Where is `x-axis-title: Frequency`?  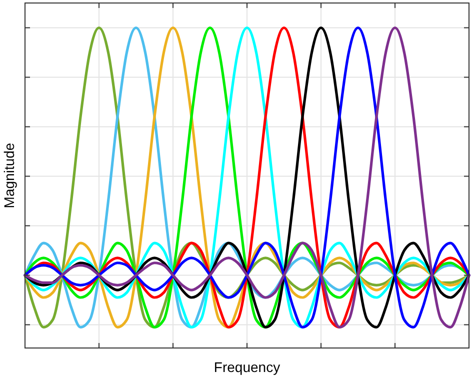
x-axis-title: Frequency is located at coordinates (247, 367).